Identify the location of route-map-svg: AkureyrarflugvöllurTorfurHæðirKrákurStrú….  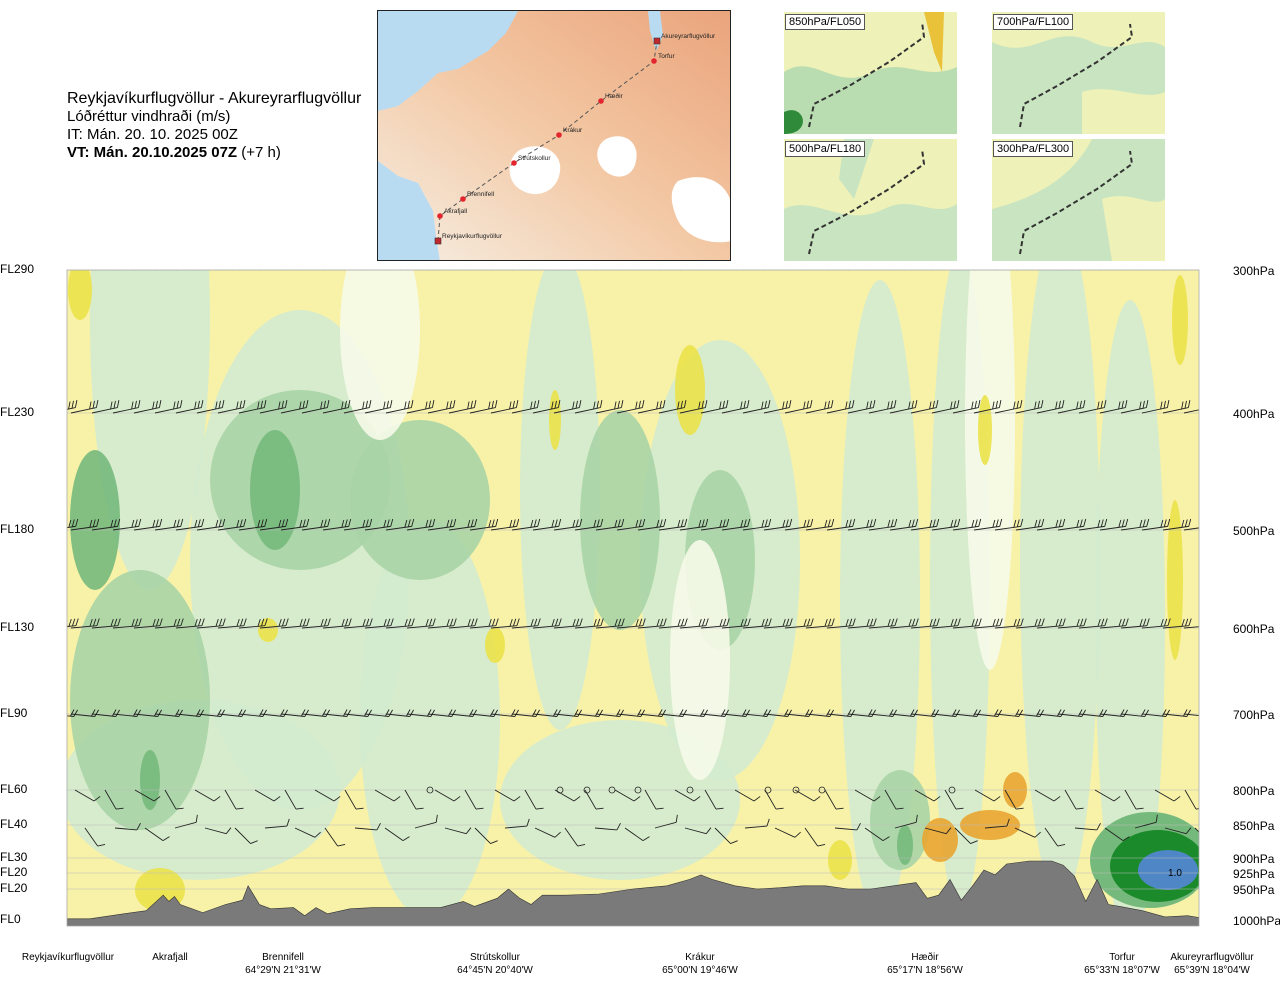
(554, 135).